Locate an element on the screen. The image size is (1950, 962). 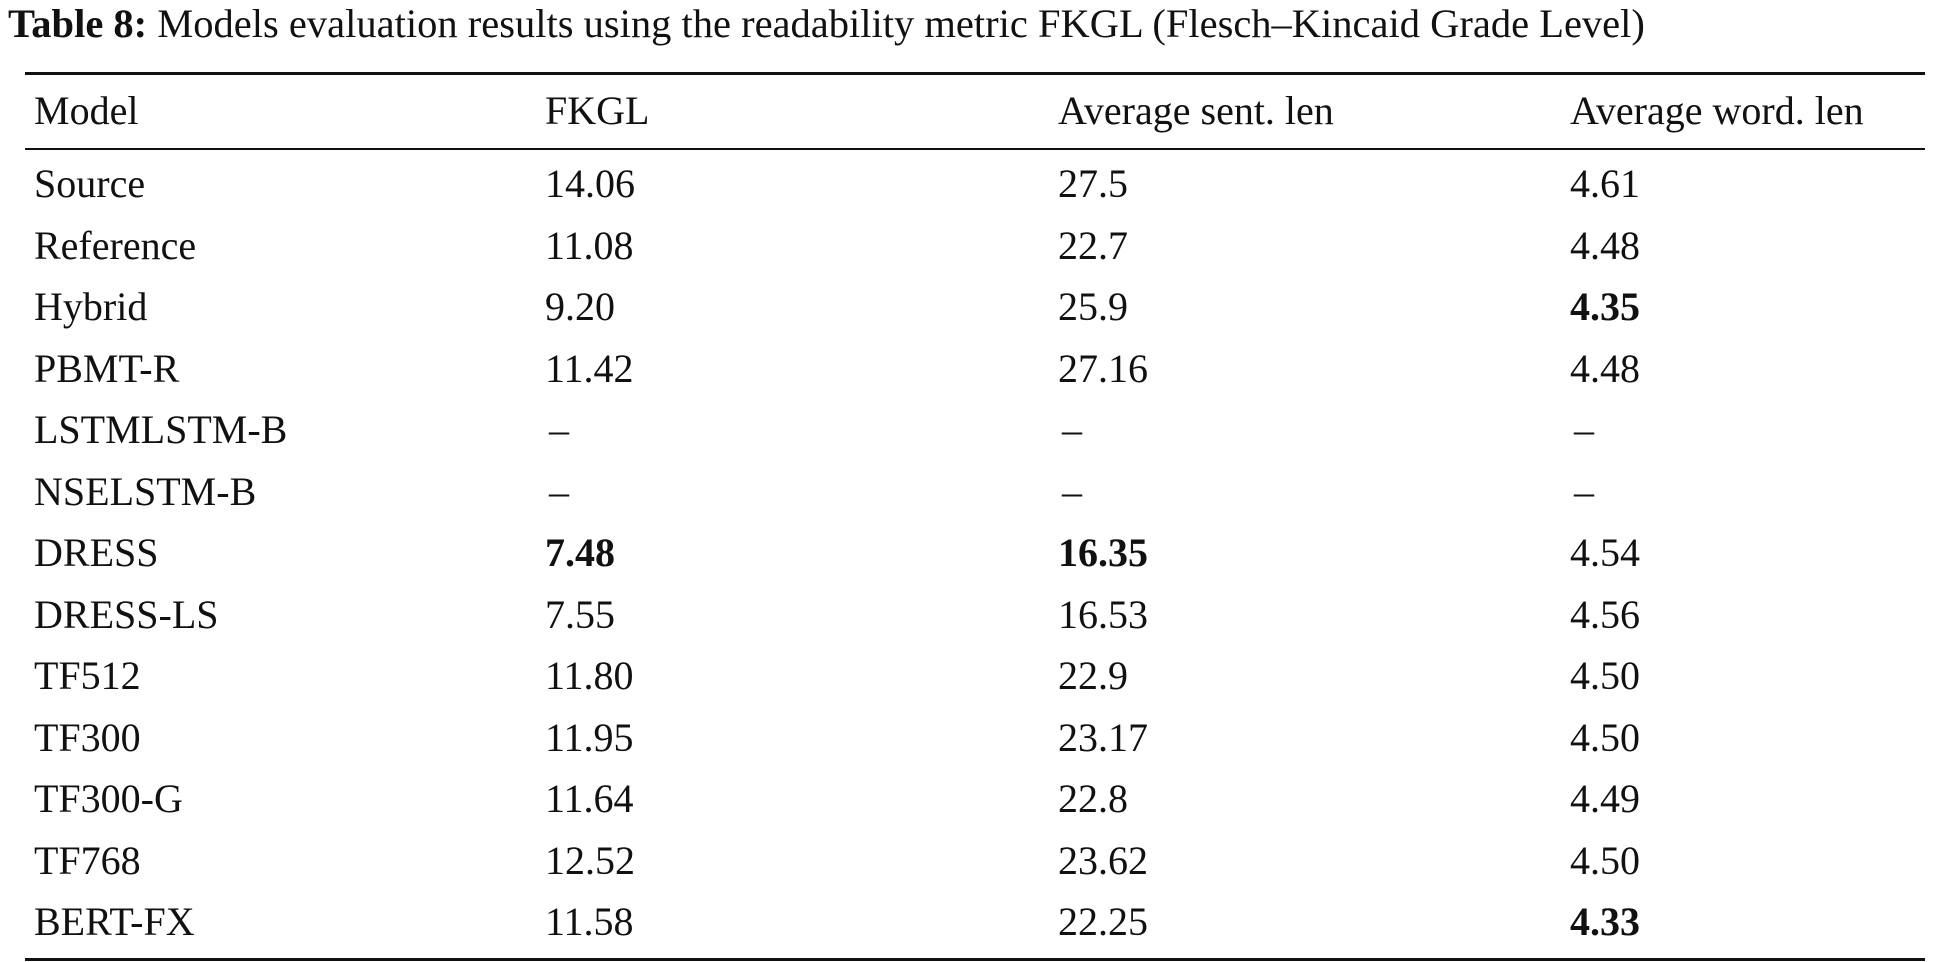
cell-average-sent-len: 22.9 is located at coordinates (1093, 675).